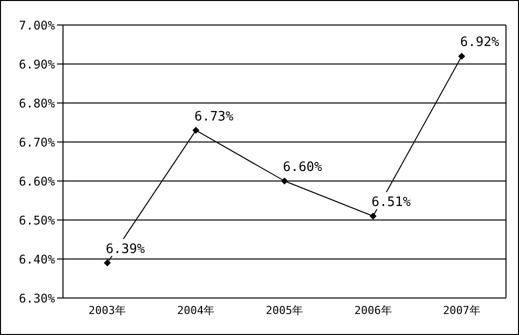 This screenshot has height=335, width=519. I want to click on data-label: 6.39%, so click(126, 249).